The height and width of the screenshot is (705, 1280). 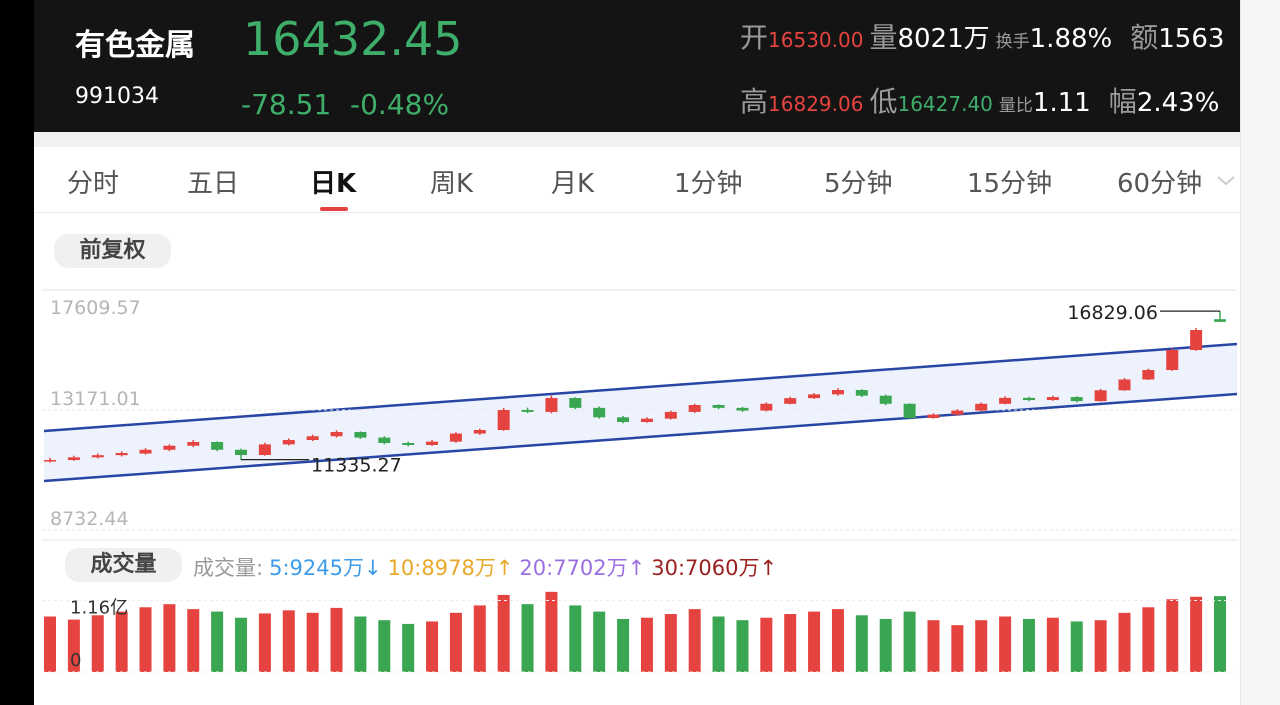 I want to click on change-pct: -0.48%, so click(x=400, y=104).